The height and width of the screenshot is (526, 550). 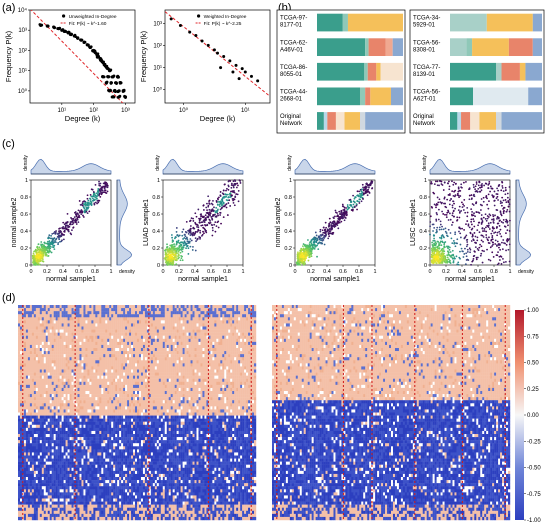 What do you see at coordinates (71, 279) in the screenshot?
I see `x-axis-label: normal sample1` at bounding box center [71, 279].